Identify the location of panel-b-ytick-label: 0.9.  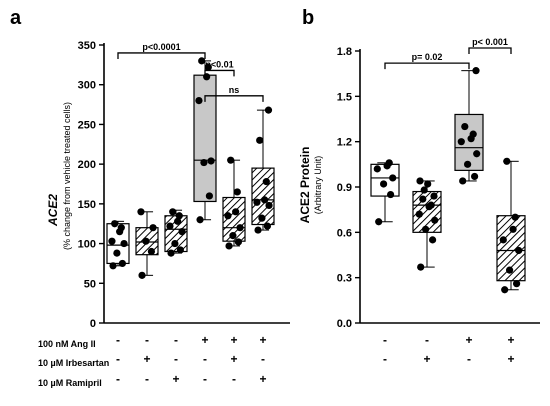
(344, 188).